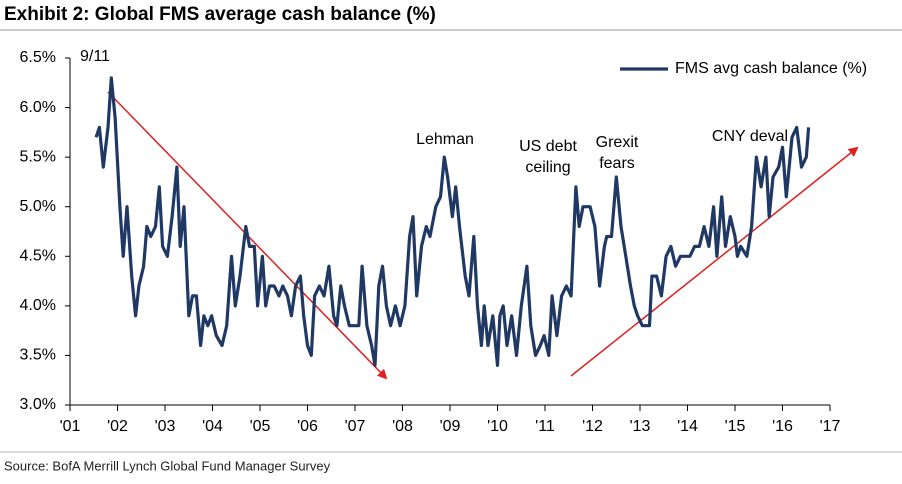 The width and height of the screenshot is (902, 484). Describe the element at coordinates (38, 305) in the screenshot. I see `y-tick-label: 4.0%` at that location.